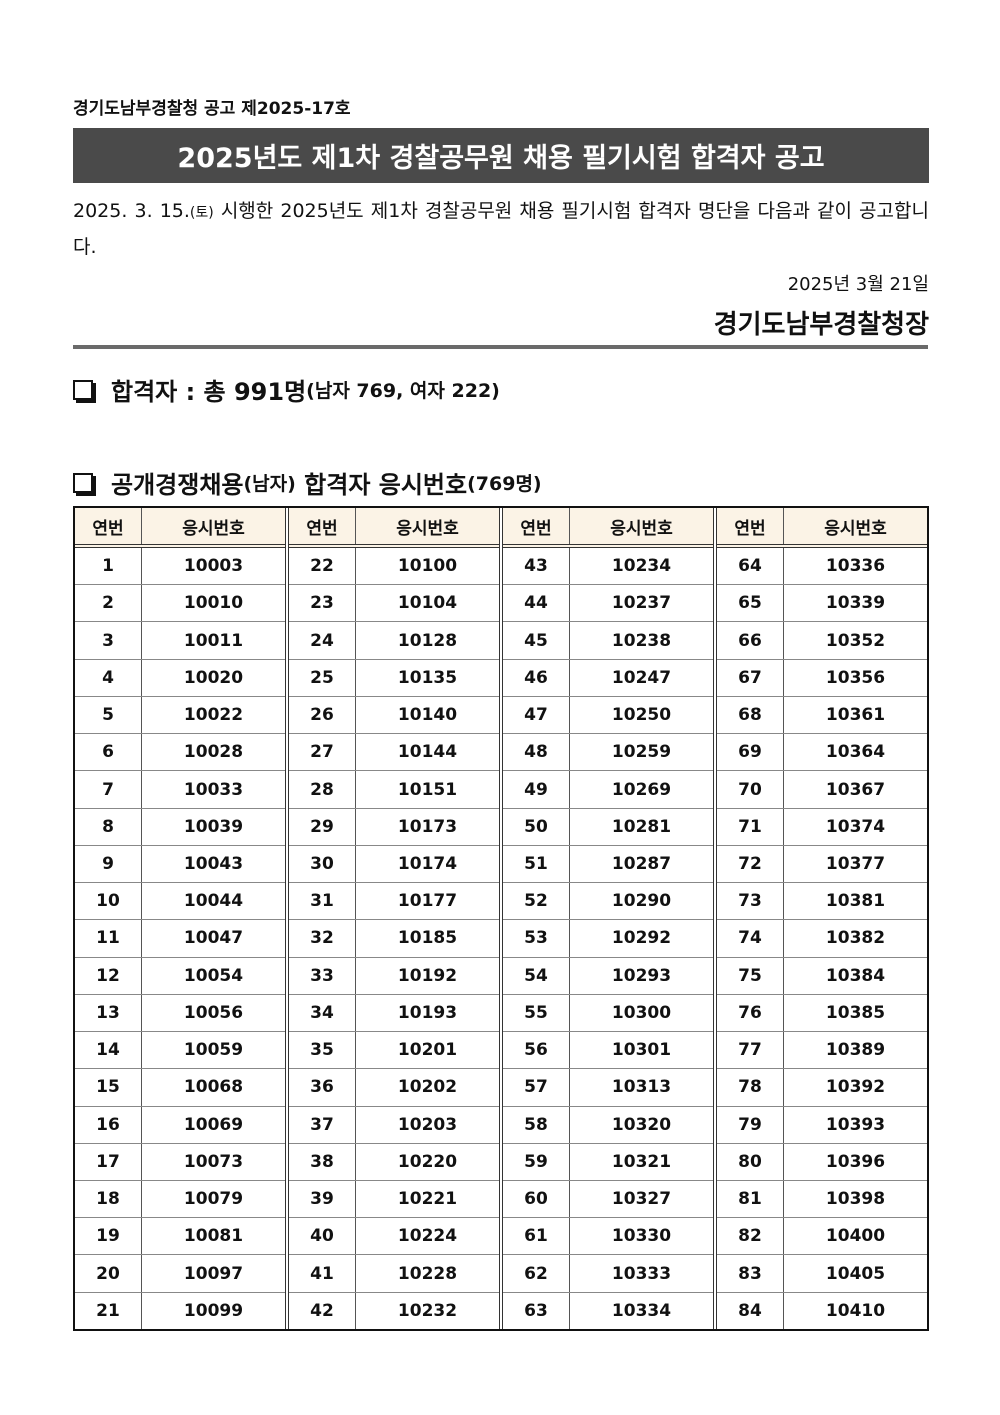  I want to click on table-row: 26 10140, so click(394, 714).